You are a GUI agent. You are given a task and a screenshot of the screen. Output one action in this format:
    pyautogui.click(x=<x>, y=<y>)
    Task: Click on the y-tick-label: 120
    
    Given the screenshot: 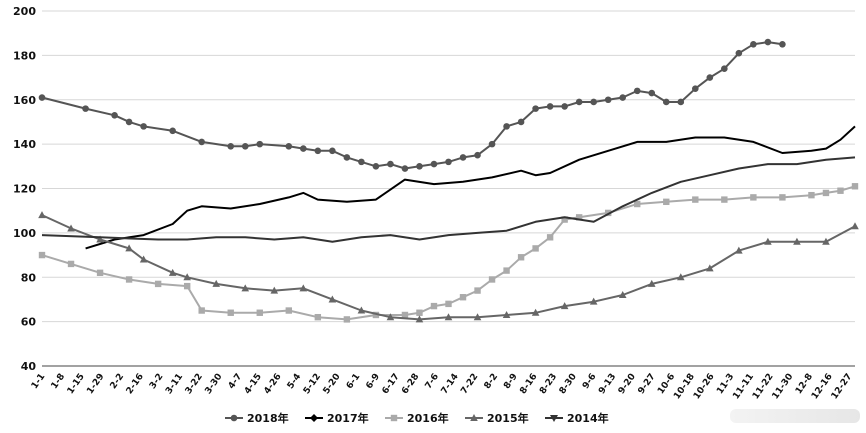 What is the action you would take?
    pyautogui.click(x=24, y=189)
    